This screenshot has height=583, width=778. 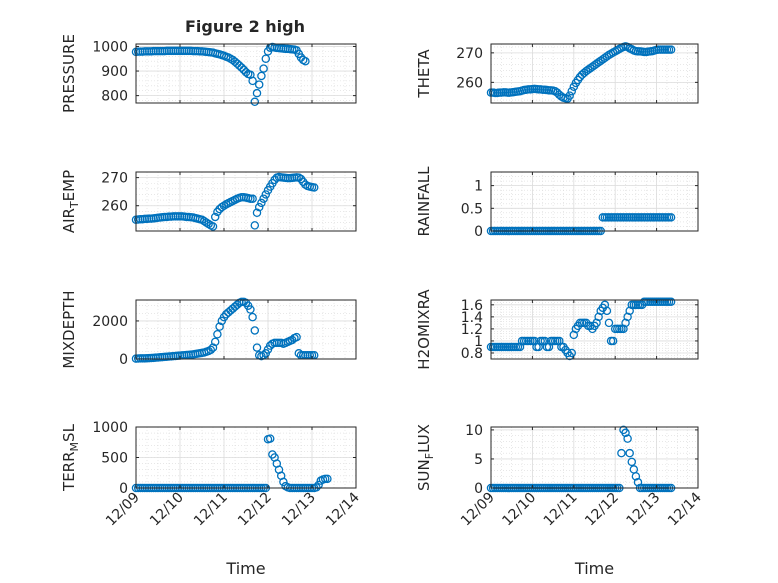 I want to click on figure-title: Figure 2 high, so click(x=245, y=26).